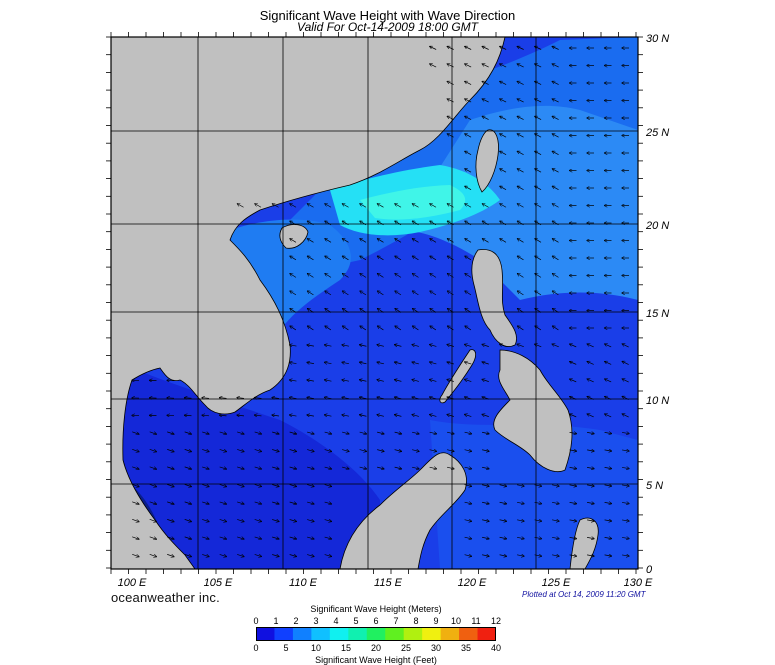  What do you see at coordinates (356, 621) in the screenshot?
I see `colorbar-meter-tick: 5` at bounding box center [356, 621].